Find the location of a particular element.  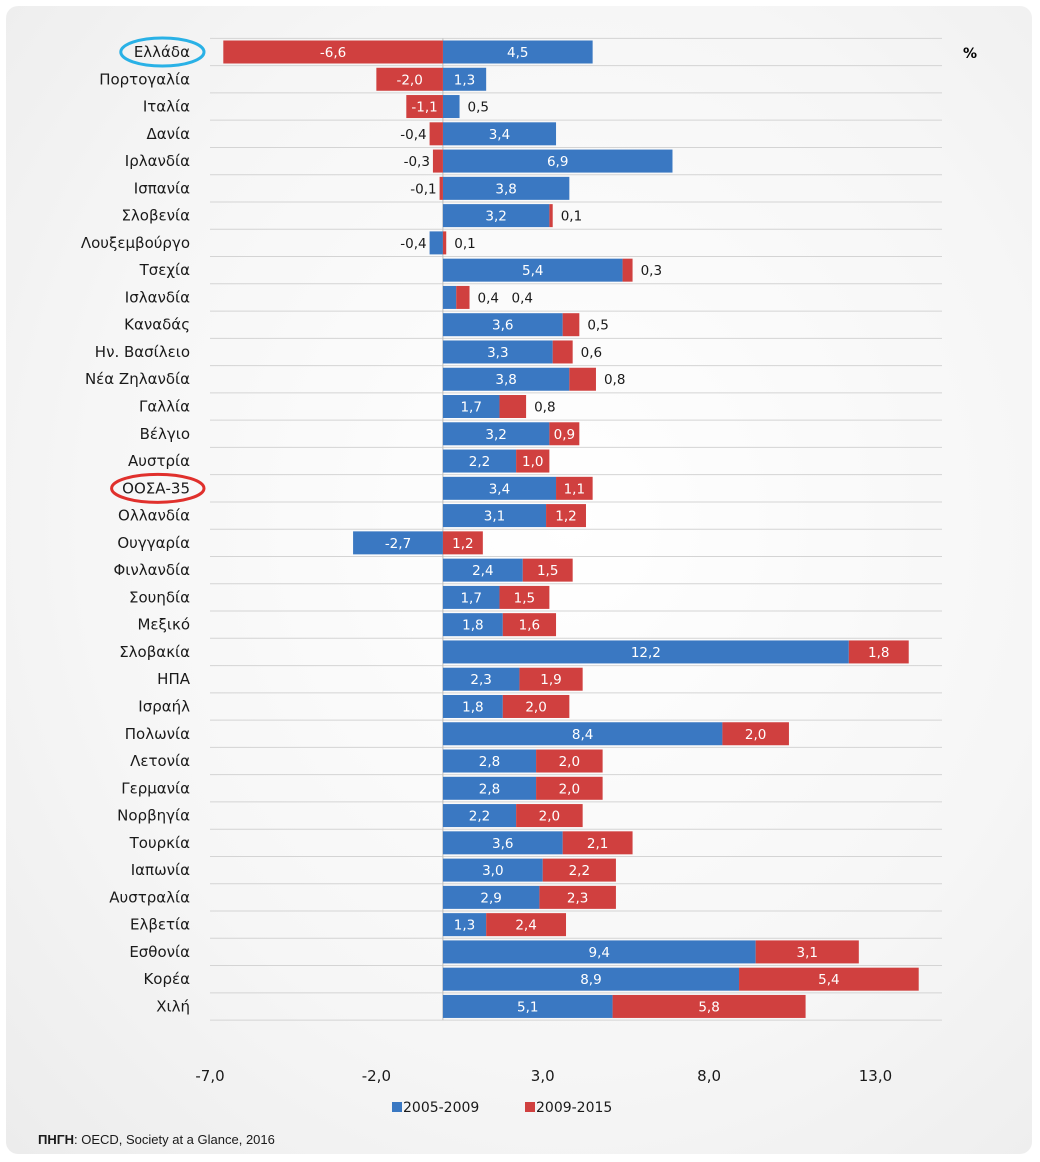

category-label: Τουρκία is located at coordinates (159, 843).